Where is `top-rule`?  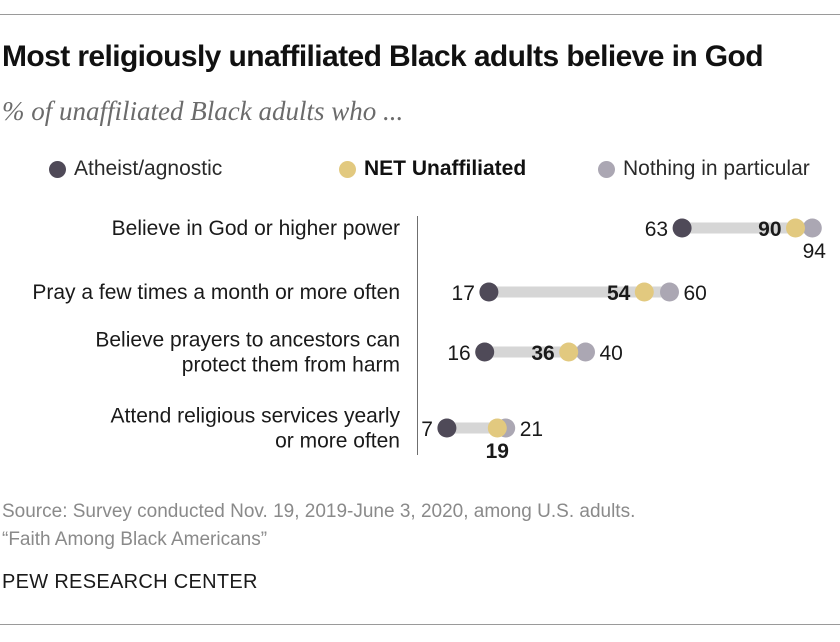
top-rule is located at coordinates (420, 14).